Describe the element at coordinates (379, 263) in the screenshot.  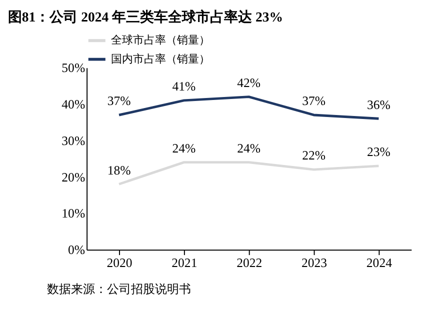
I see `x-tick-label: 2024` at that location.